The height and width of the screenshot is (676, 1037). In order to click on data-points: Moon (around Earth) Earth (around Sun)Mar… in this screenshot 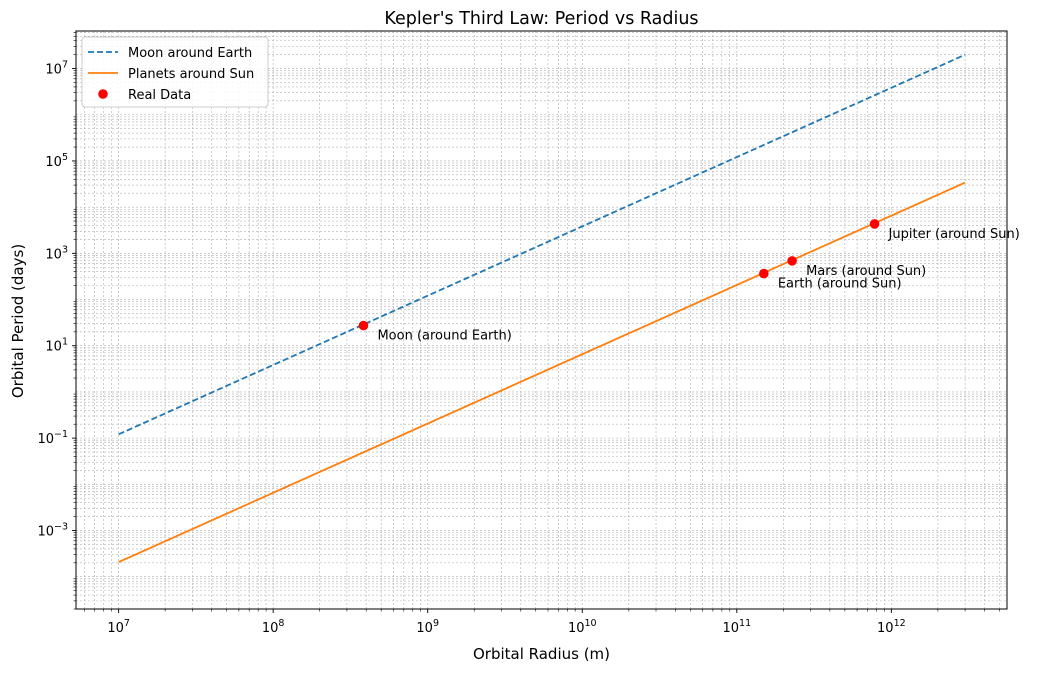, I will do `click(689, 281)`.